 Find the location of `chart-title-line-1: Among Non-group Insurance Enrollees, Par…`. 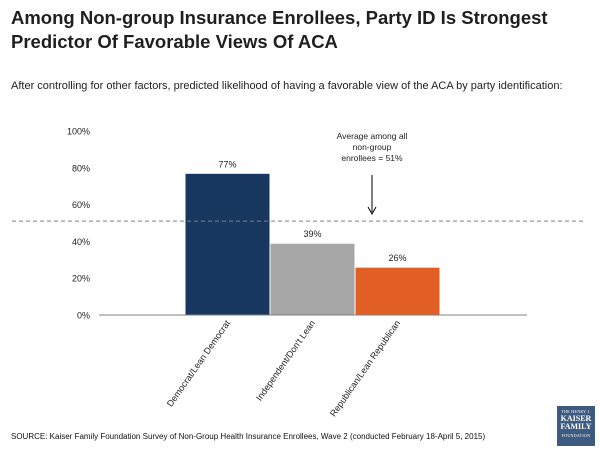

chart-title-line-1: Among Non-group Insurance Enrollees, Par… is located at coordinates (279, 17).